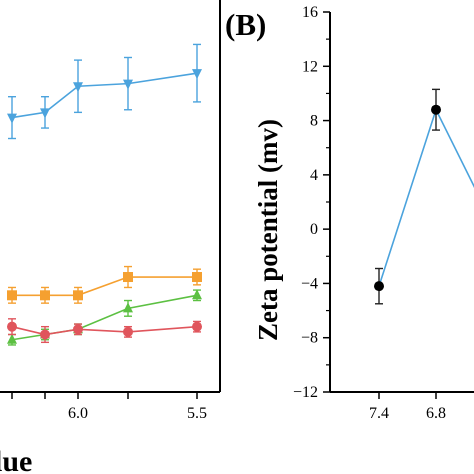 Image resolution: width=474 pixels, height=474 pixels. I want to click on panel-a-x-ticks: 6.0 5.5, so click(109, 407).